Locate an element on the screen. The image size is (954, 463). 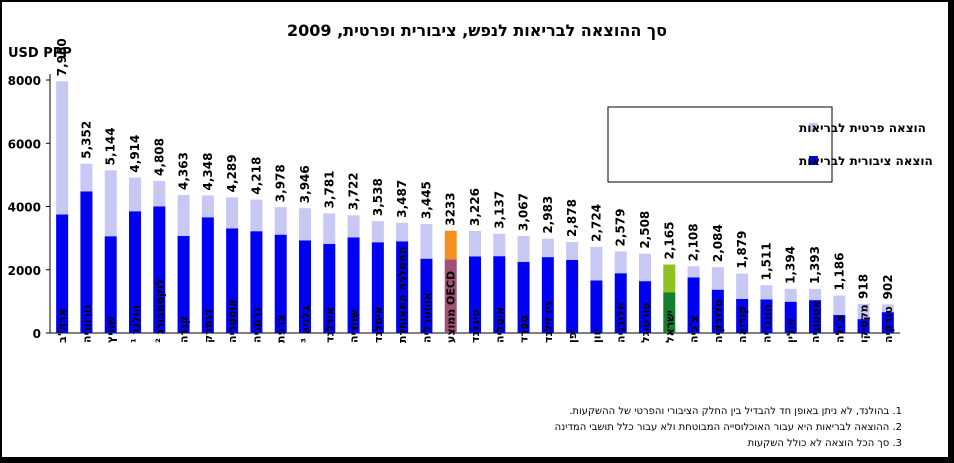
total-label: 3,781 is located at coordinates (329, 189).